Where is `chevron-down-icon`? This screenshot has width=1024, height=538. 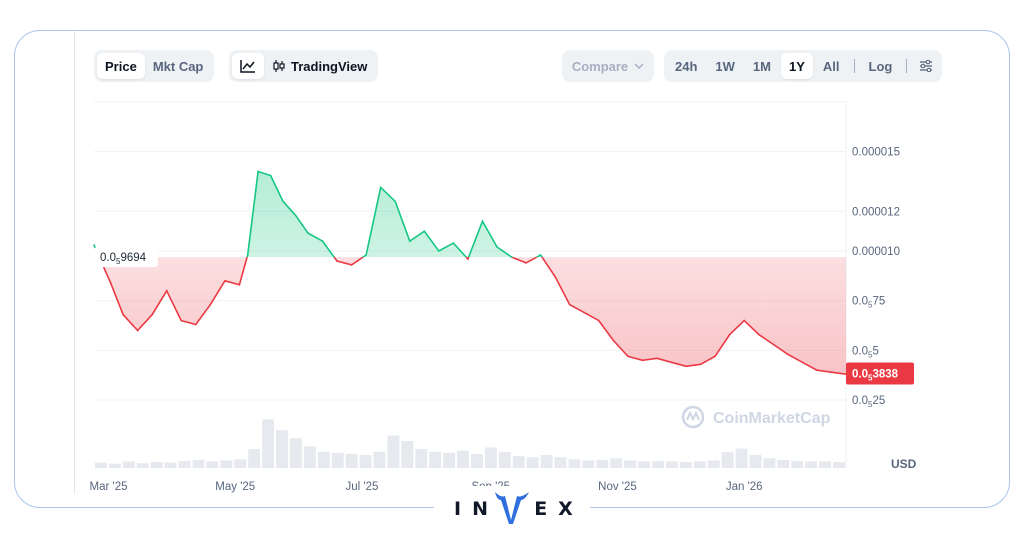
chevron-down-icon is located at coordinates (639, 66).